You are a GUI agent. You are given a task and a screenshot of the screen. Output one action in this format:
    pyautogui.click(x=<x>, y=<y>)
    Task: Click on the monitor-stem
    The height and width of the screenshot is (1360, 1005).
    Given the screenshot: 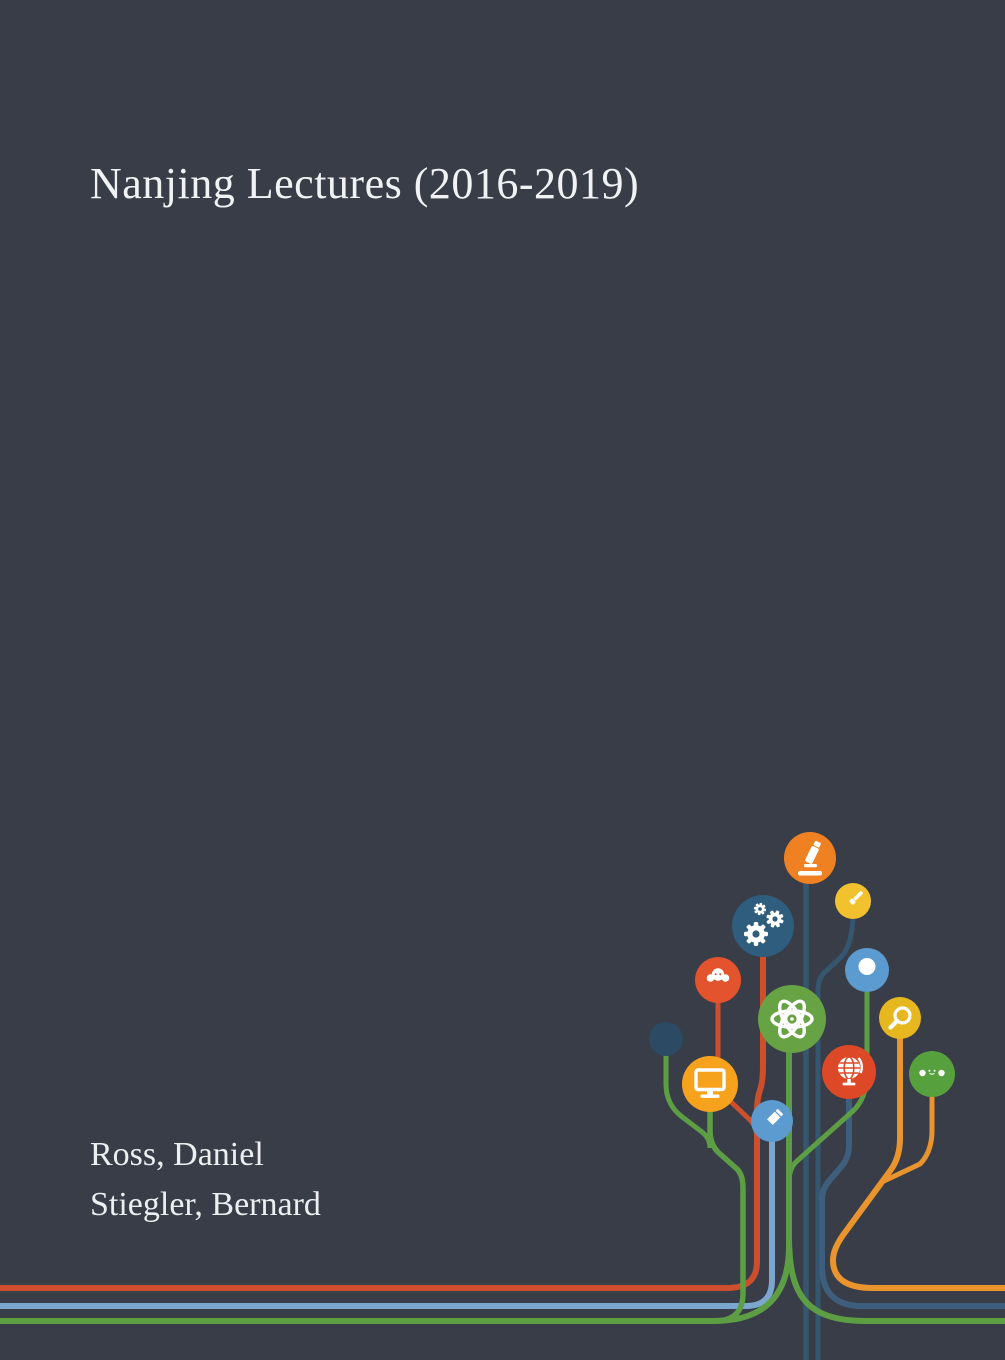 What is the action you would take?
    pyautogui.click(x=722, y=1217)
    